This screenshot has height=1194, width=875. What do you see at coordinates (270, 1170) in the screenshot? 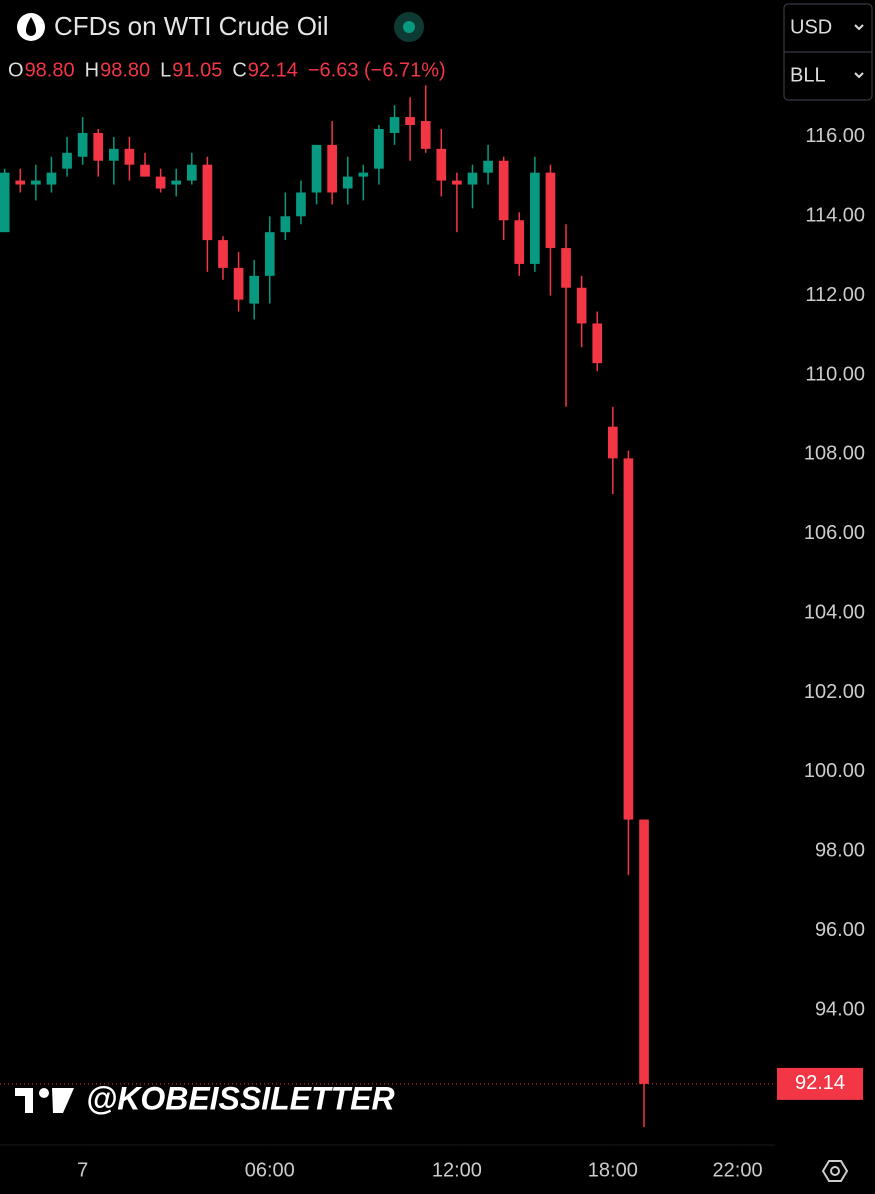
I see `x-tick-label: 06:00` at bounding box center [270, 1170].